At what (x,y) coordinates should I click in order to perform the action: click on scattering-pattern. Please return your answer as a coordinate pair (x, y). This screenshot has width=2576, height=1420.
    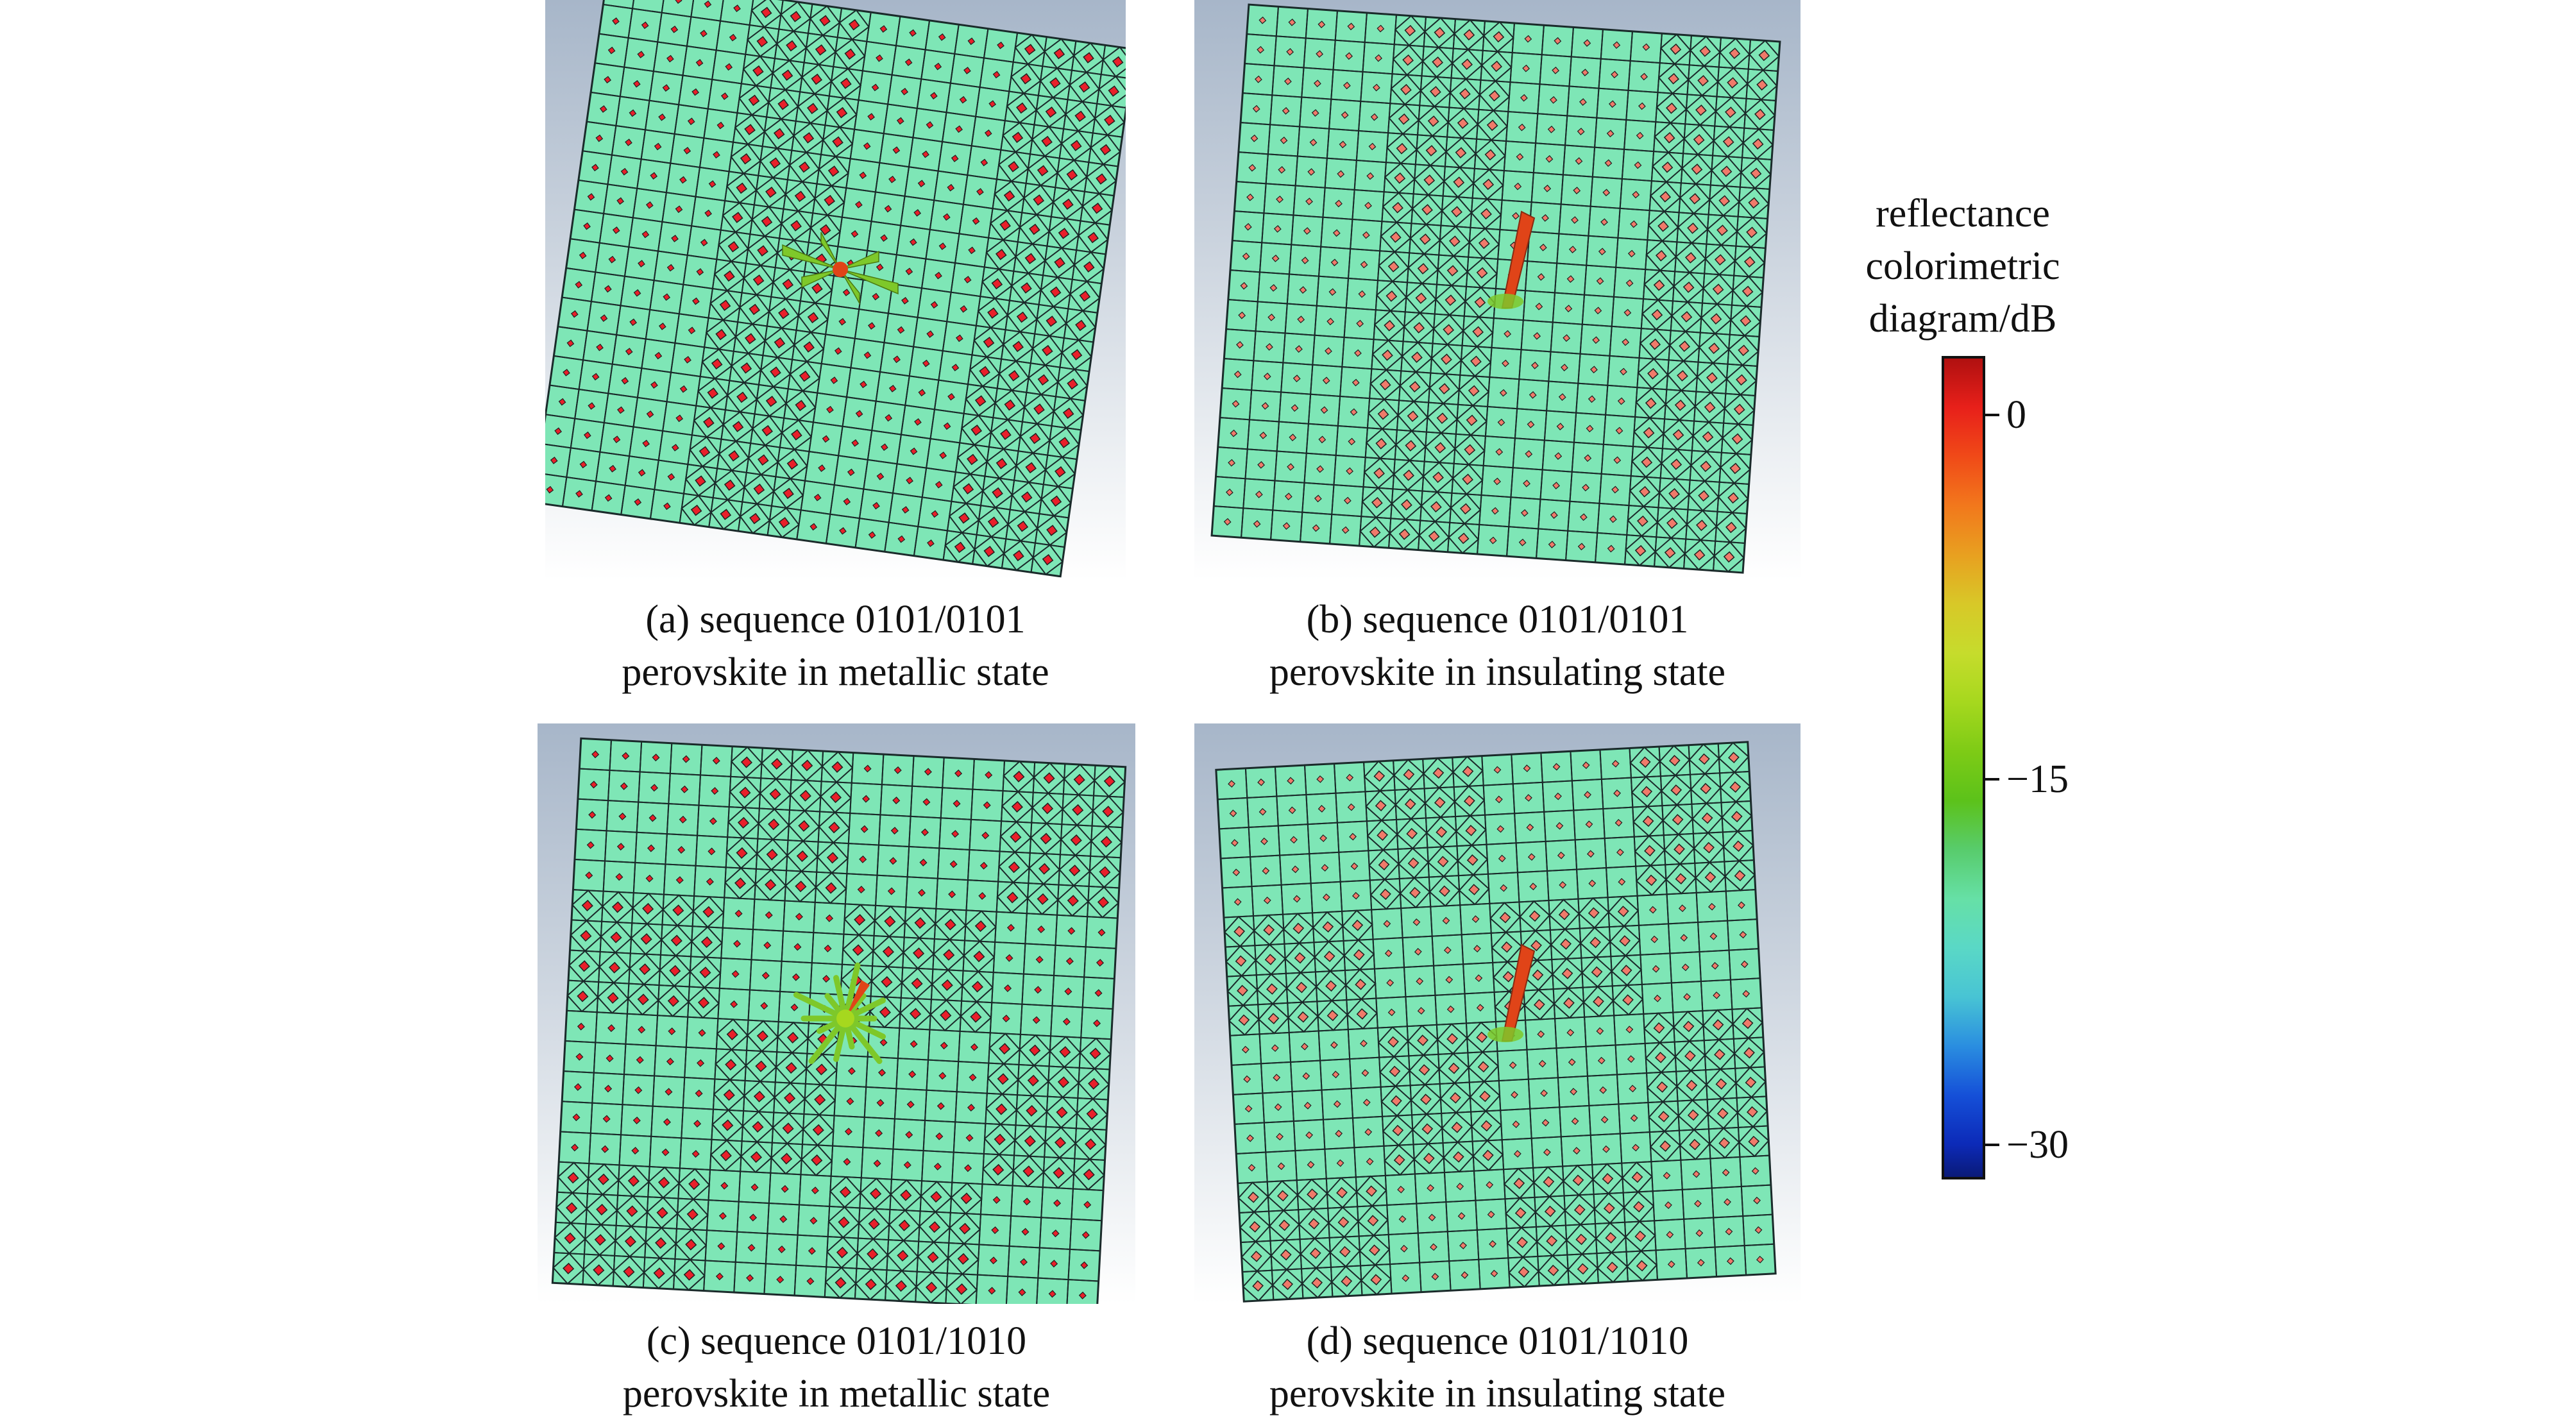
    Looking at the image, I should click on (839, 1013).